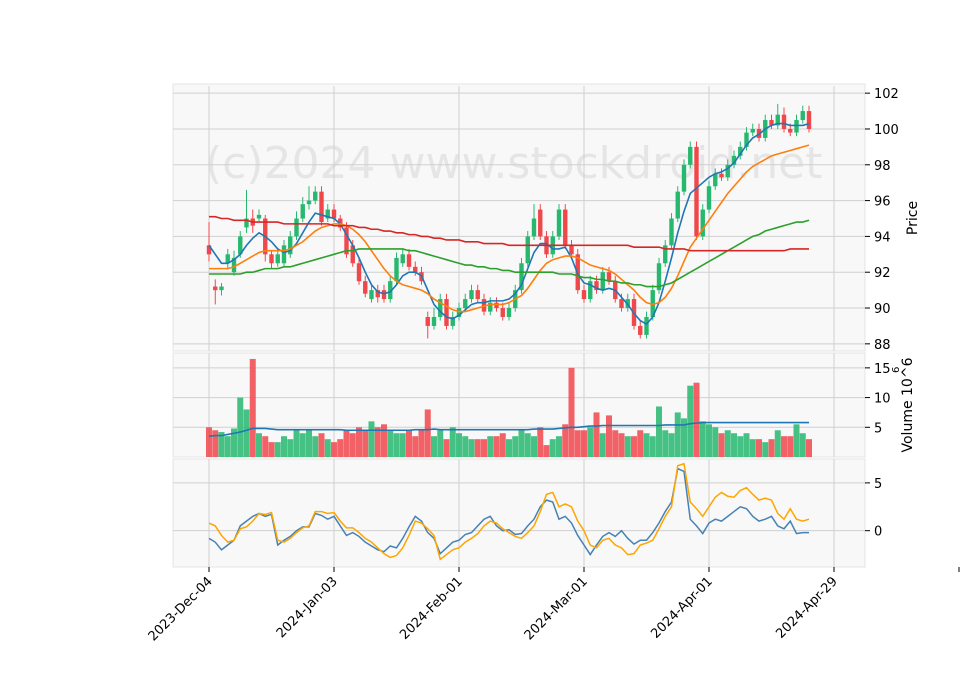  What do you see at coordinates (896, 370) in the screenshot?
I see `volume-exponent: 6` at bounding box center [896, 370].